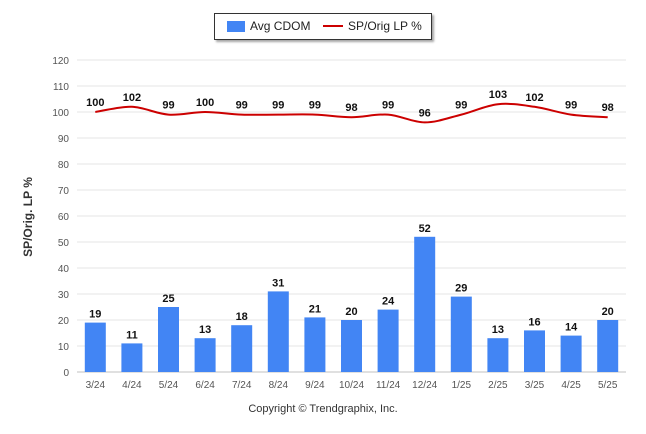  Describe the element at coordinates (132, 335) in the screenshot. I see `bar-value-label: 11` at that location.